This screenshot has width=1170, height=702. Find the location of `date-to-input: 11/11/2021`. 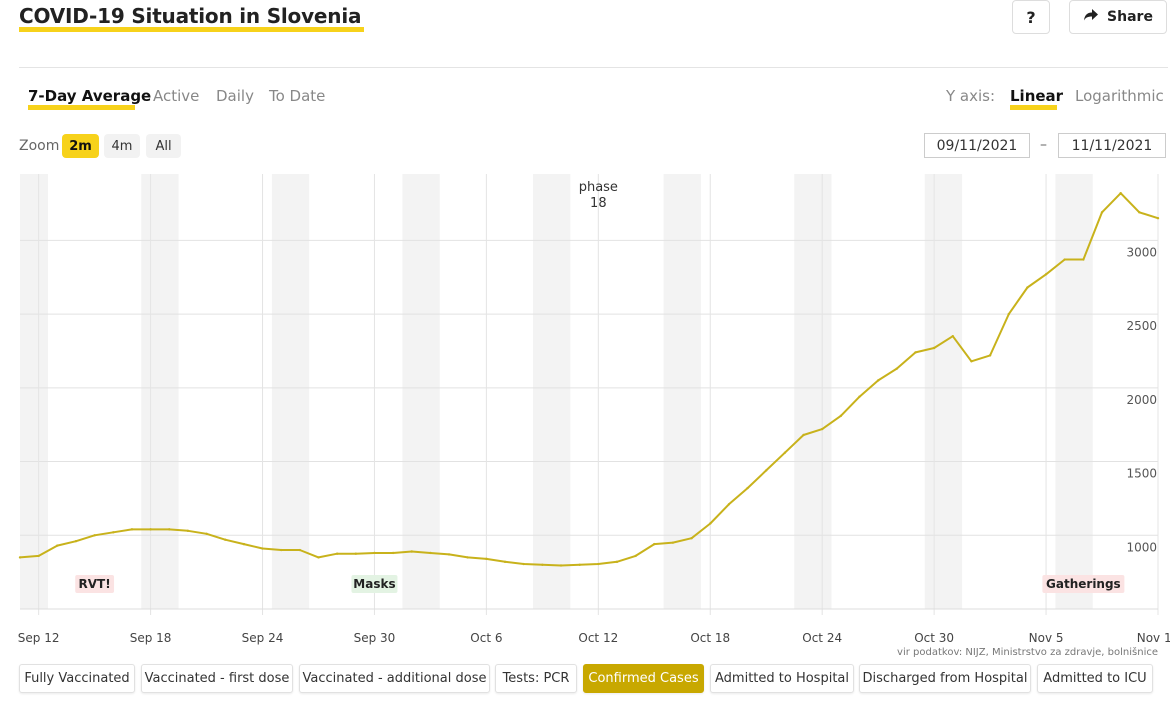

date-to-input: 11/11/2021 is located at coordinates (1112, 145).